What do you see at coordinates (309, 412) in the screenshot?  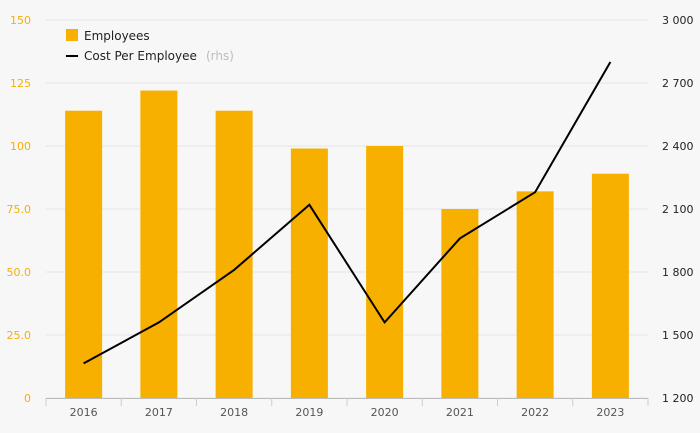 I see `x-tick-label-2019: 2019` at bounding box center [309, 412].